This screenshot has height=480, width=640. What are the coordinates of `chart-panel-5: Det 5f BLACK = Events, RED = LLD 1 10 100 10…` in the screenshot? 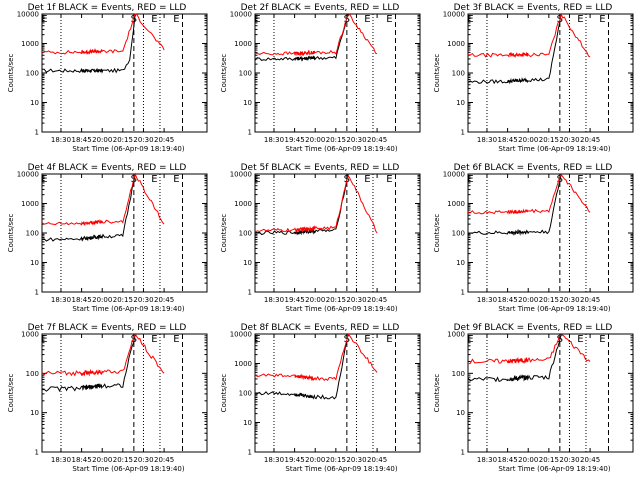 It's located at (320, 238).